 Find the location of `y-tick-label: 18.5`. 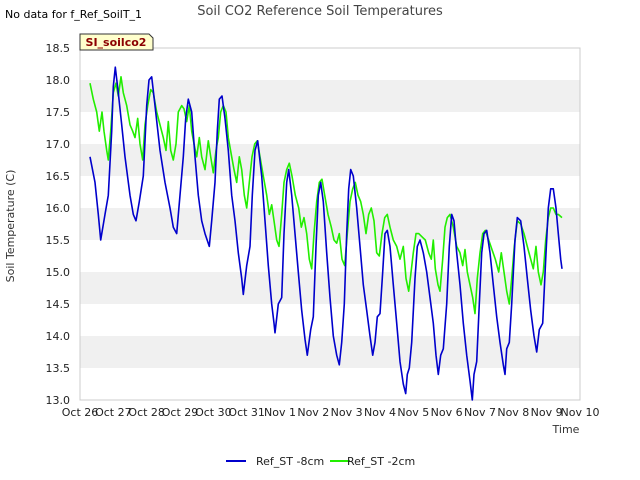

y-tick-label: 18.5 is located at coordinates (58, 48).